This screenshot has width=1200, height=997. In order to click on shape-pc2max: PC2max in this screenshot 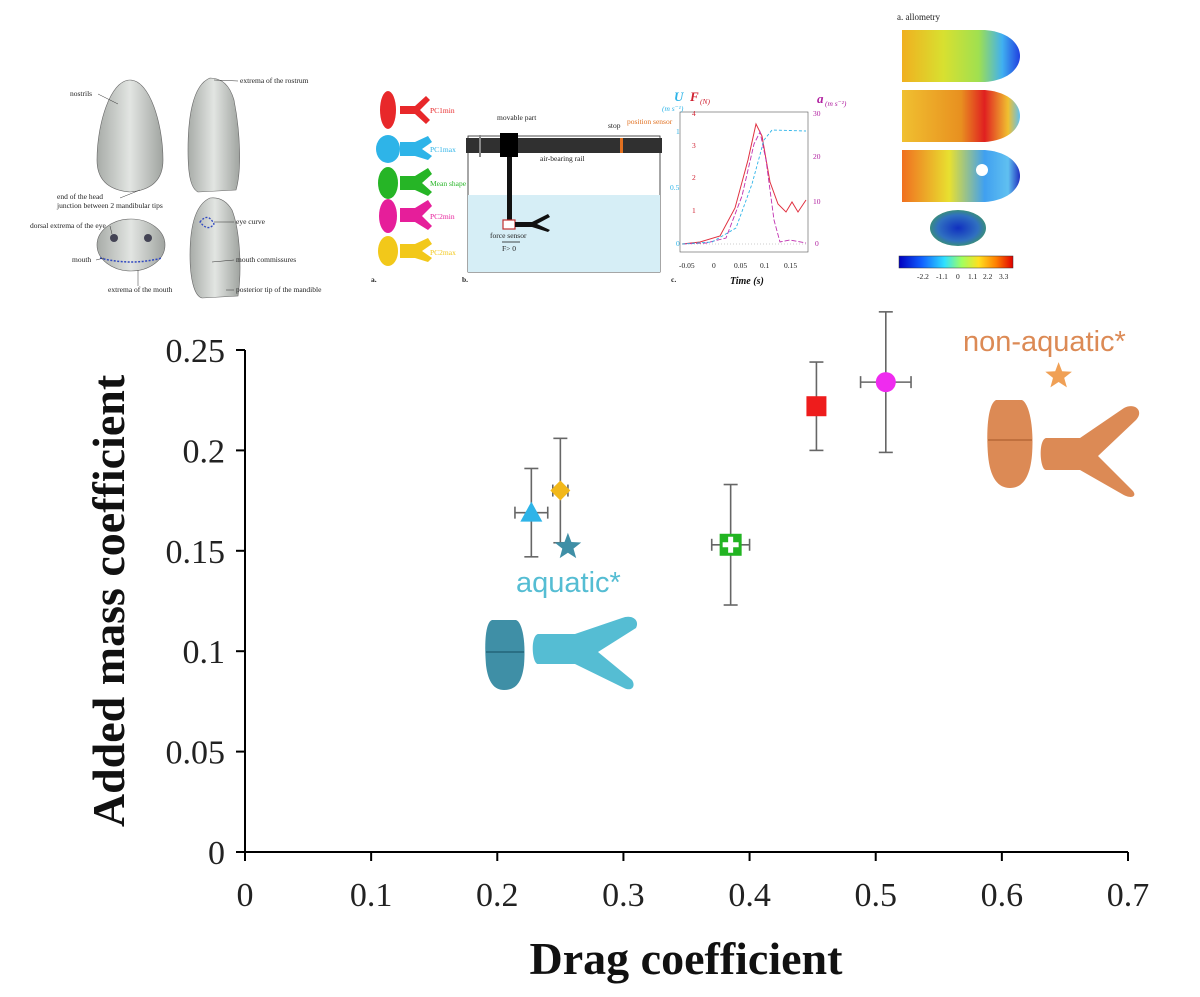, I will do `click(417, 251)`.